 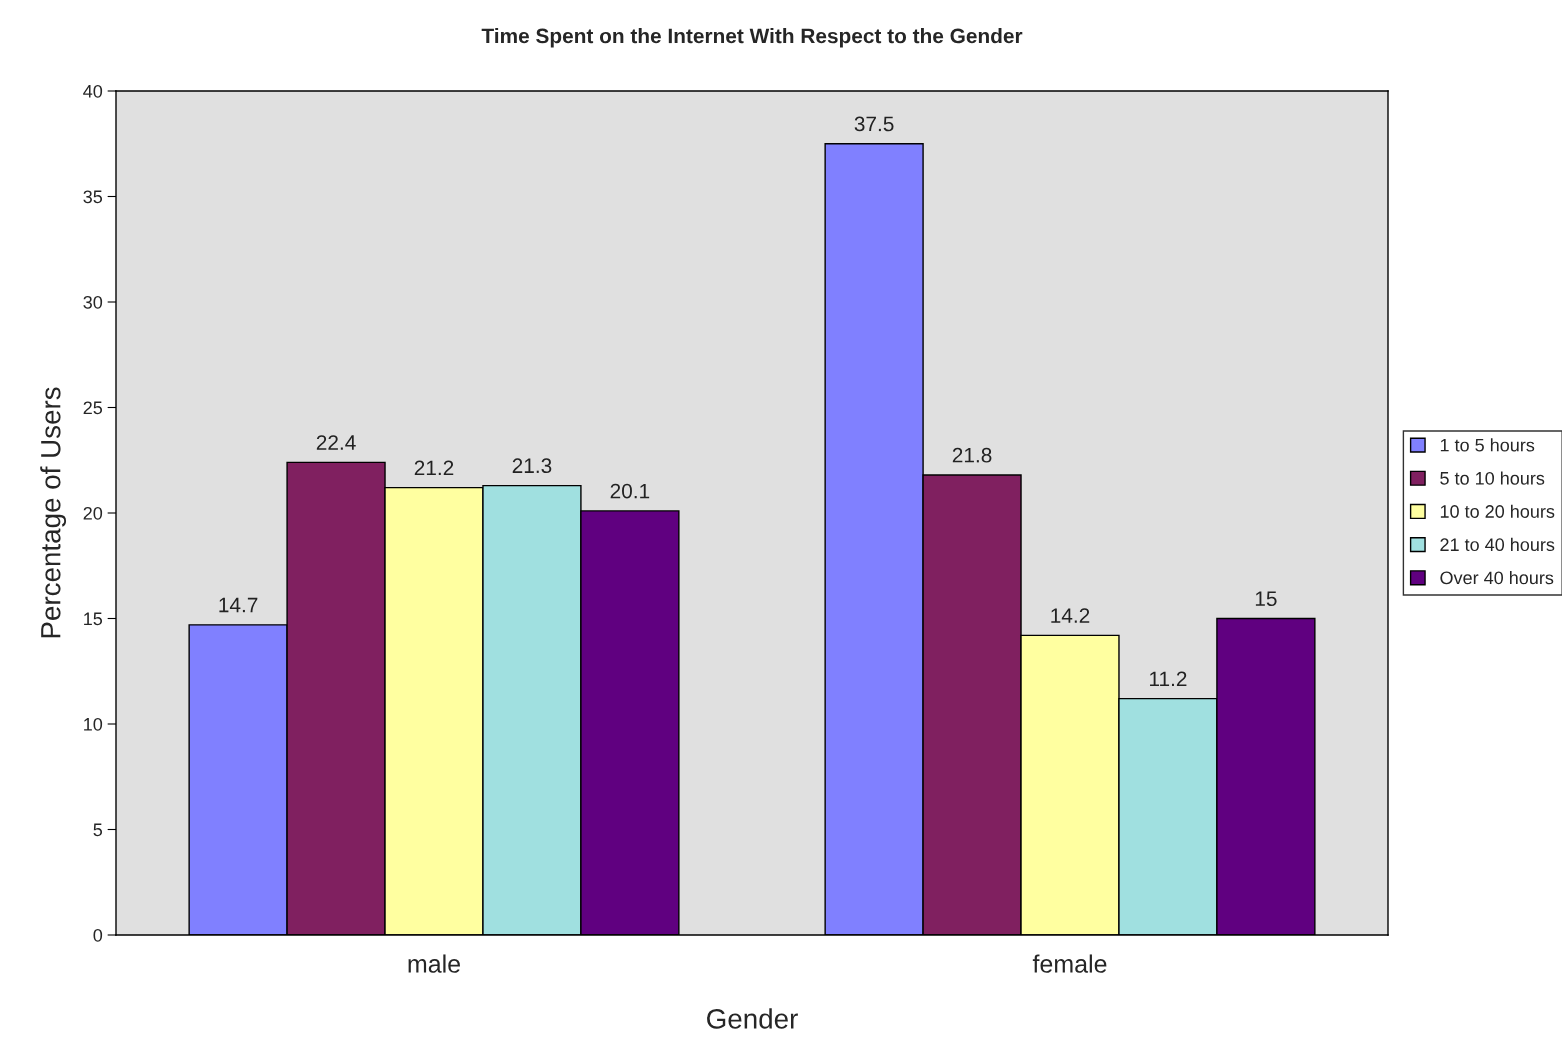 I want to click on legend-label: 5 to 10 hours, so click(x=1492, y=478).